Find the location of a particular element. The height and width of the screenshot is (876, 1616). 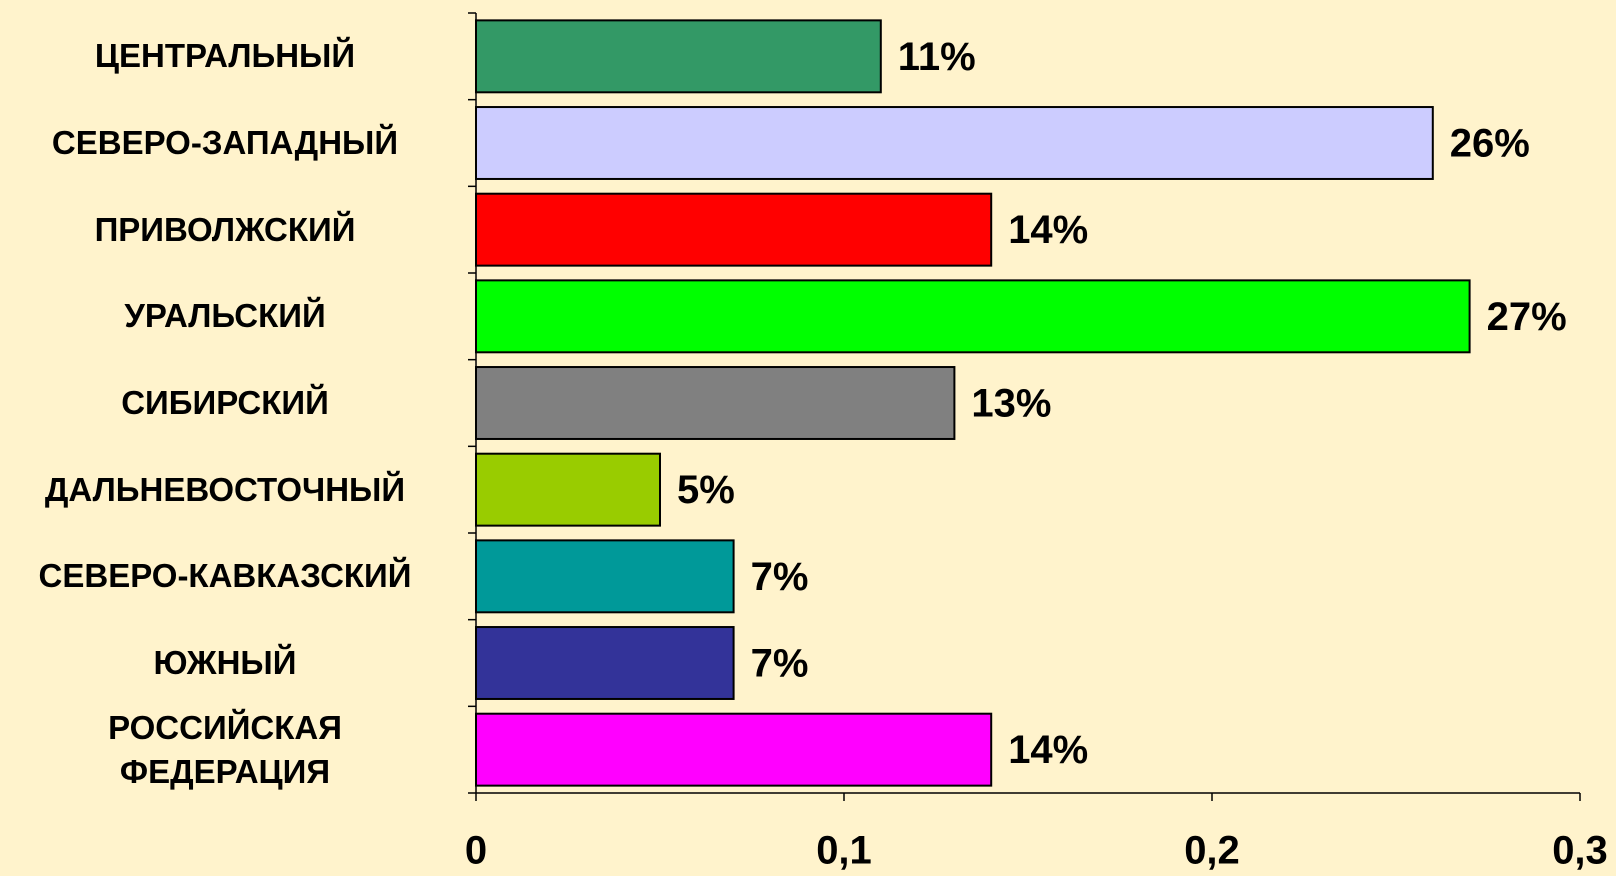

y-tick-label: СИБИРСКИЙ is located at coordinates (225, 402).